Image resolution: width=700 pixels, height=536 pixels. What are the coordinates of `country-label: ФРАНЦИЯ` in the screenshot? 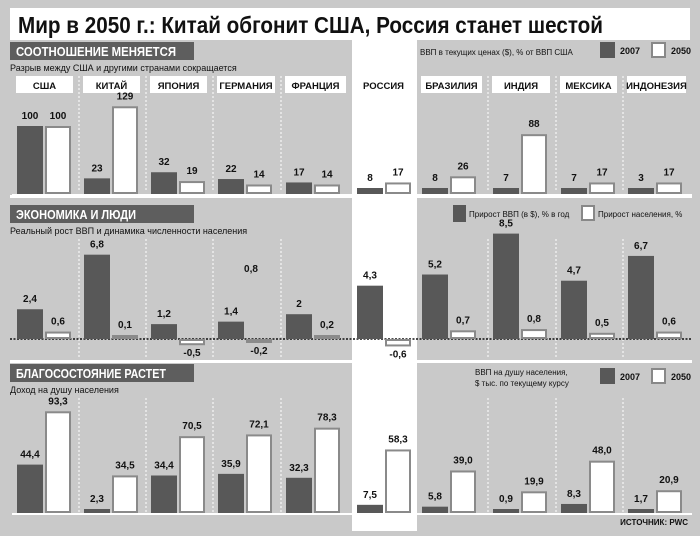 It's located at (316, 86).